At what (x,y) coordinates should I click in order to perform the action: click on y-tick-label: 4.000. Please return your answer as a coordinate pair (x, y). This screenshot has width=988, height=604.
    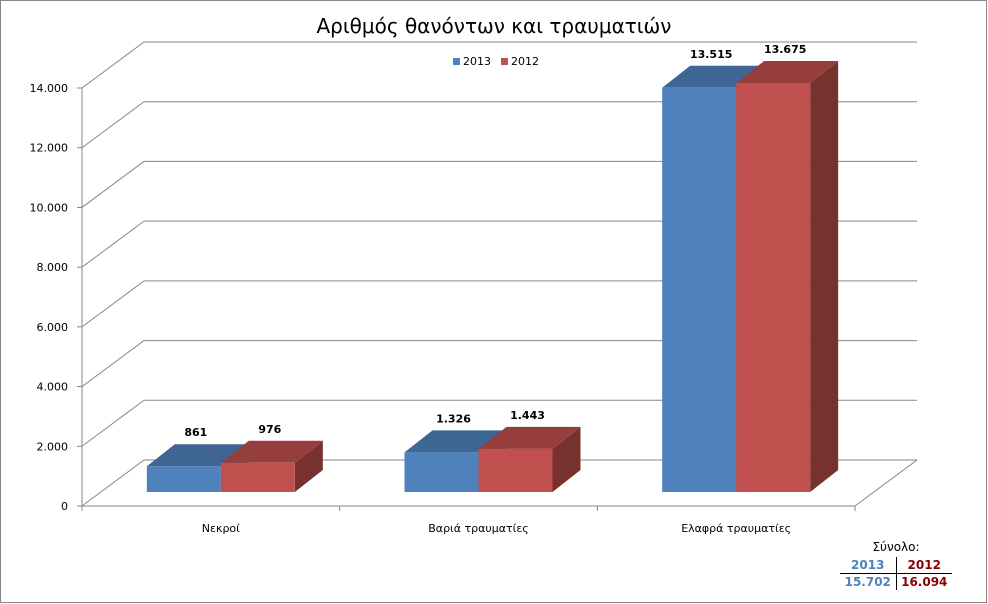
    Looking at the image, I should click on (53, 387).